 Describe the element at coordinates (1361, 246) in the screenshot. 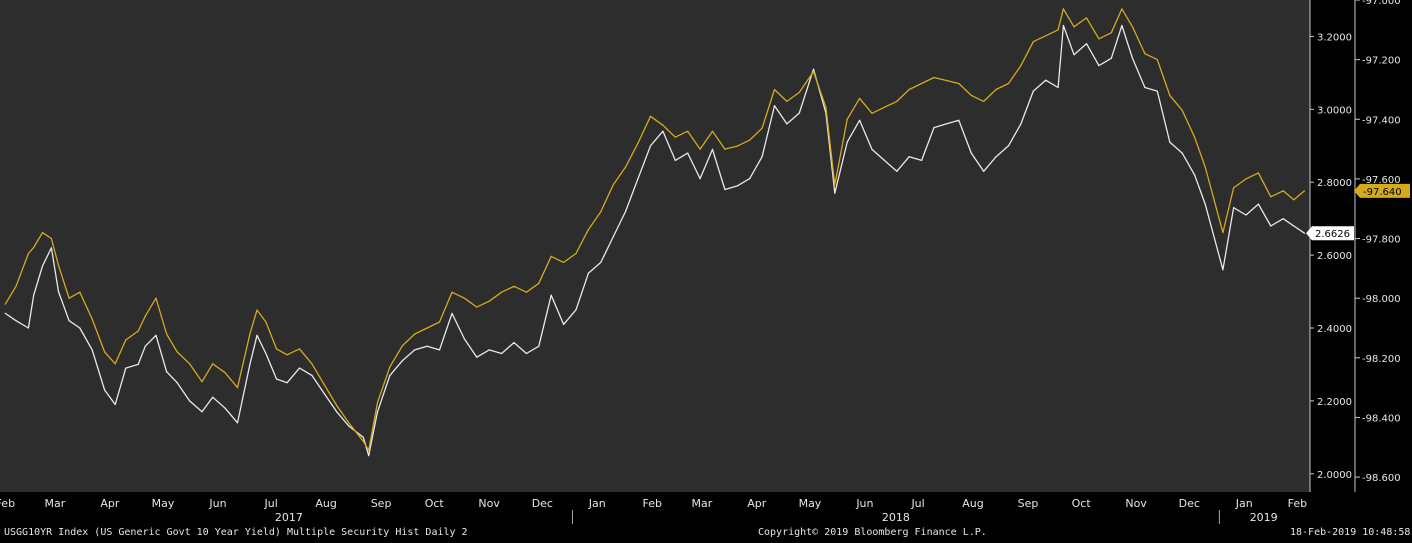

I see `right-axis-area` at that location.